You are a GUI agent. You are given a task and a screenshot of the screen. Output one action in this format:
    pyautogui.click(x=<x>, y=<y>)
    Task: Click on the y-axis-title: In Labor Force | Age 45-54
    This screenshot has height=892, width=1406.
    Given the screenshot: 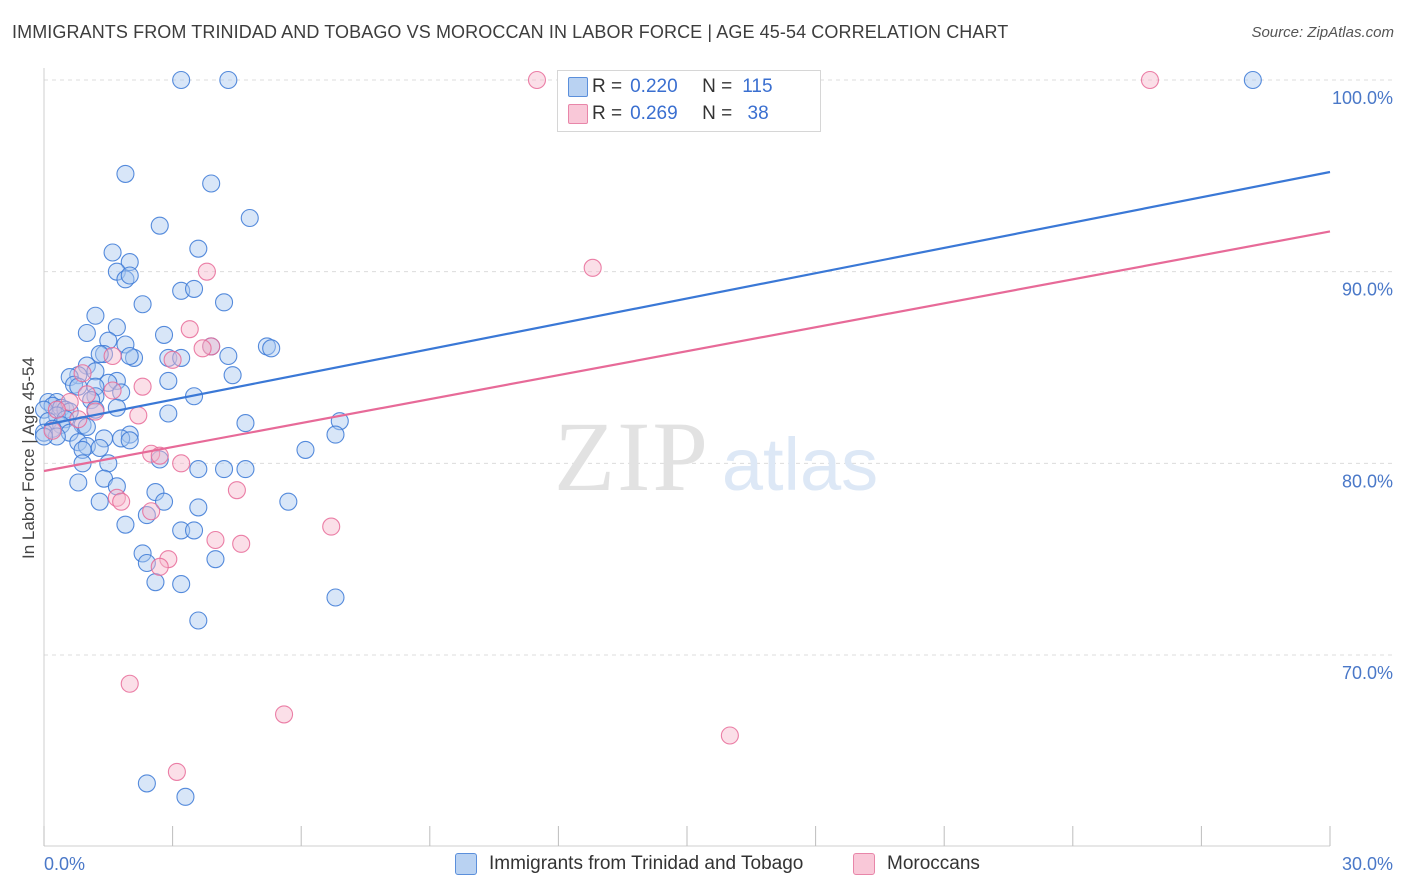 What is the action you would take?
    pyautogui.click(x=28, y=458)
    